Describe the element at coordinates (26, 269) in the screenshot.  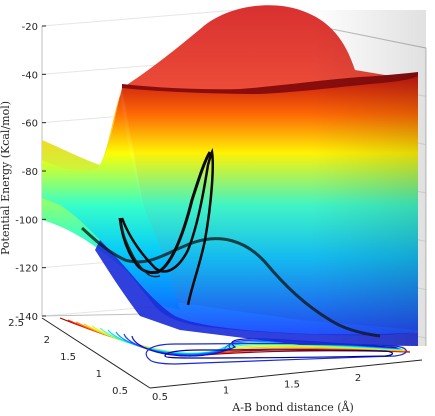
I see `z-tick-label: -120` at that location.